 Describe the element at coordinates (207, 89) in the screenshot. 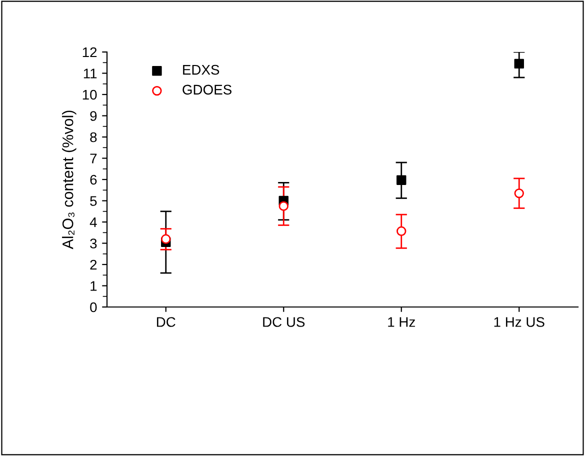

I see `legend-label: GDOES` at that location.